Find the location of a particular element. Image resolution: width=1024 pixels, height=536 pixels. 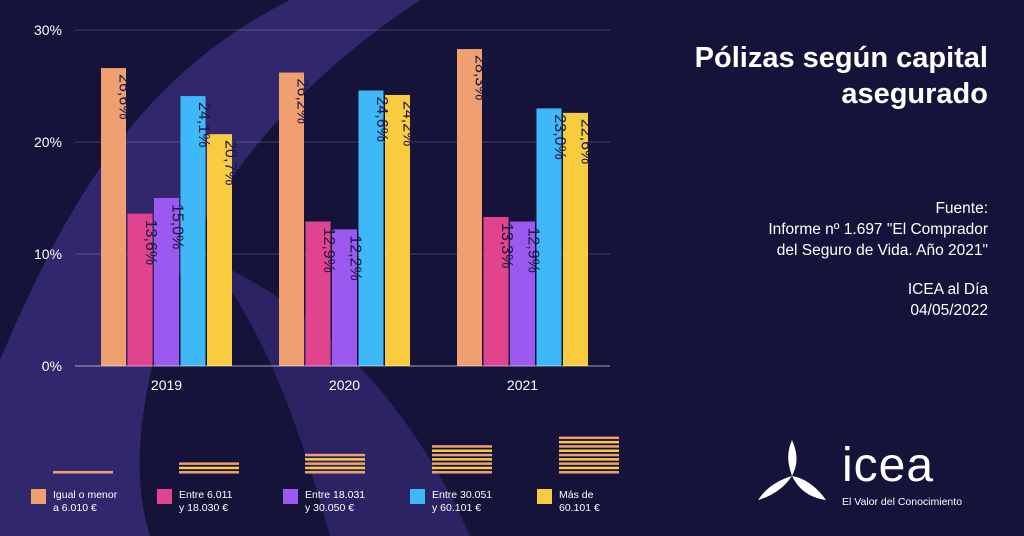

bar-data-label: 24,1% is located at coordinates (203, 124).